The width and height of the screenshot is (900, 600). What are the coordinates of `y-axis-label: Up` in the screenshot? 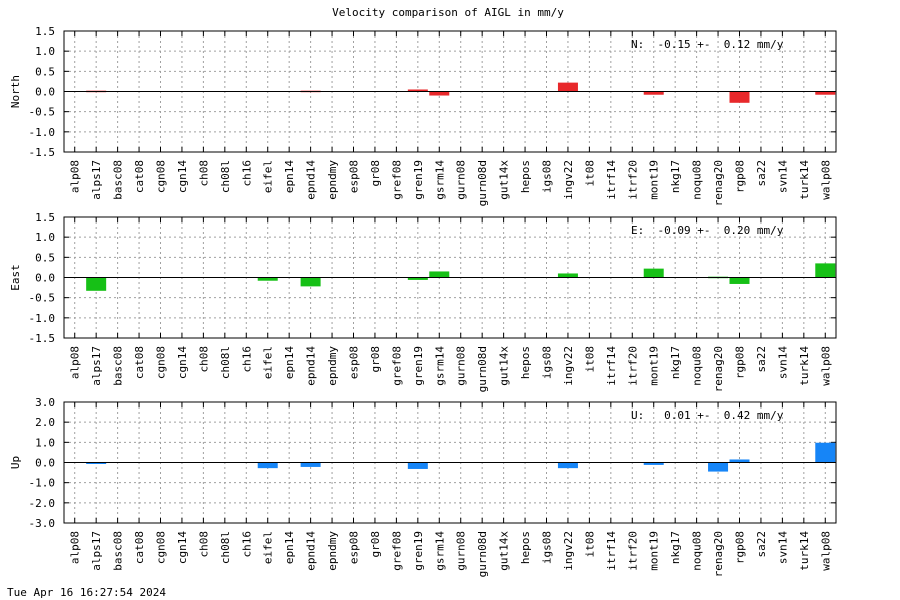 It's located at (15, 462).